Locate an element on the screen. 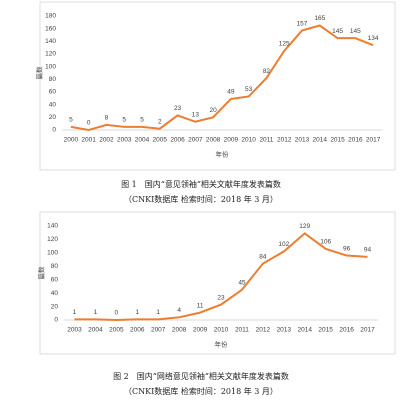  data-label: 53 is located at coordinates (249, 89).